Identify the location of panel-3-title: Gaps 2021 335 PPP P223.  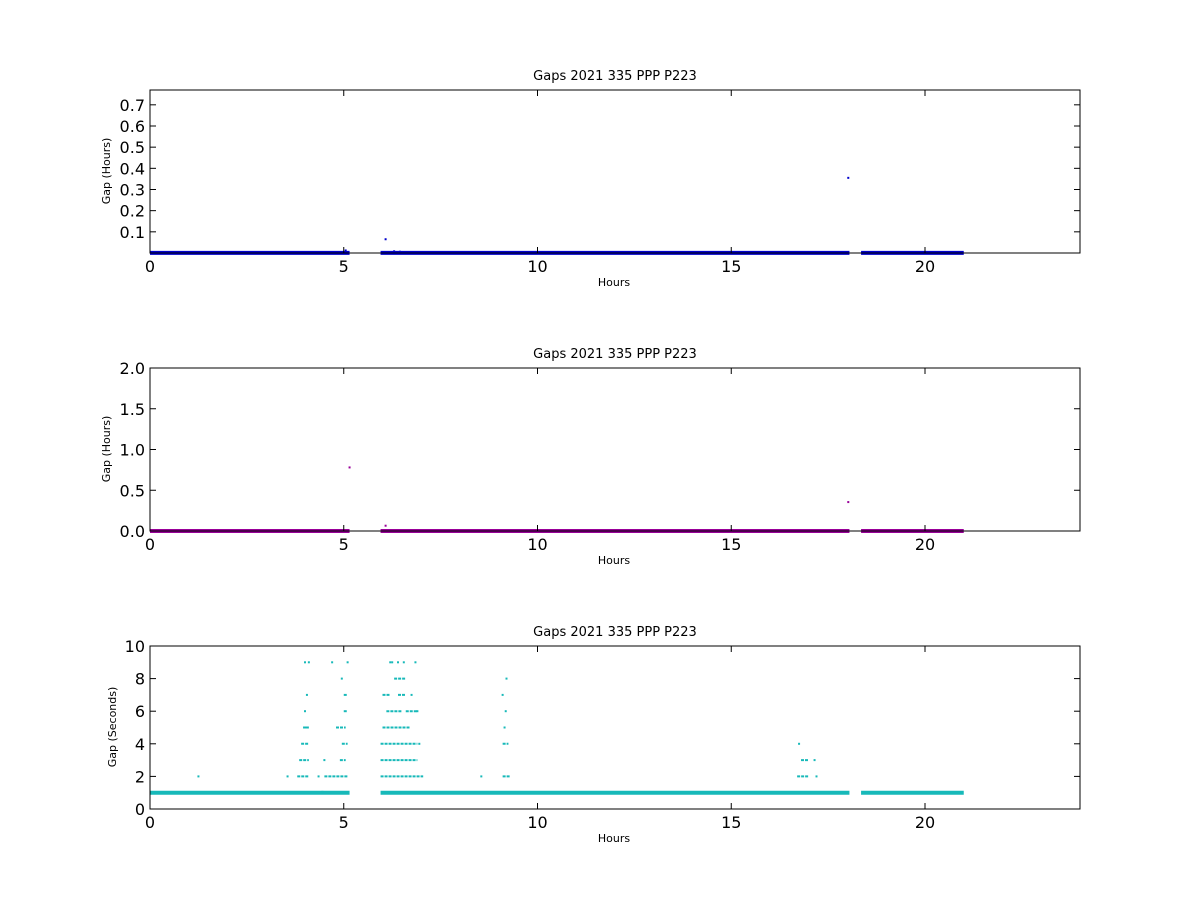
(615, 632).